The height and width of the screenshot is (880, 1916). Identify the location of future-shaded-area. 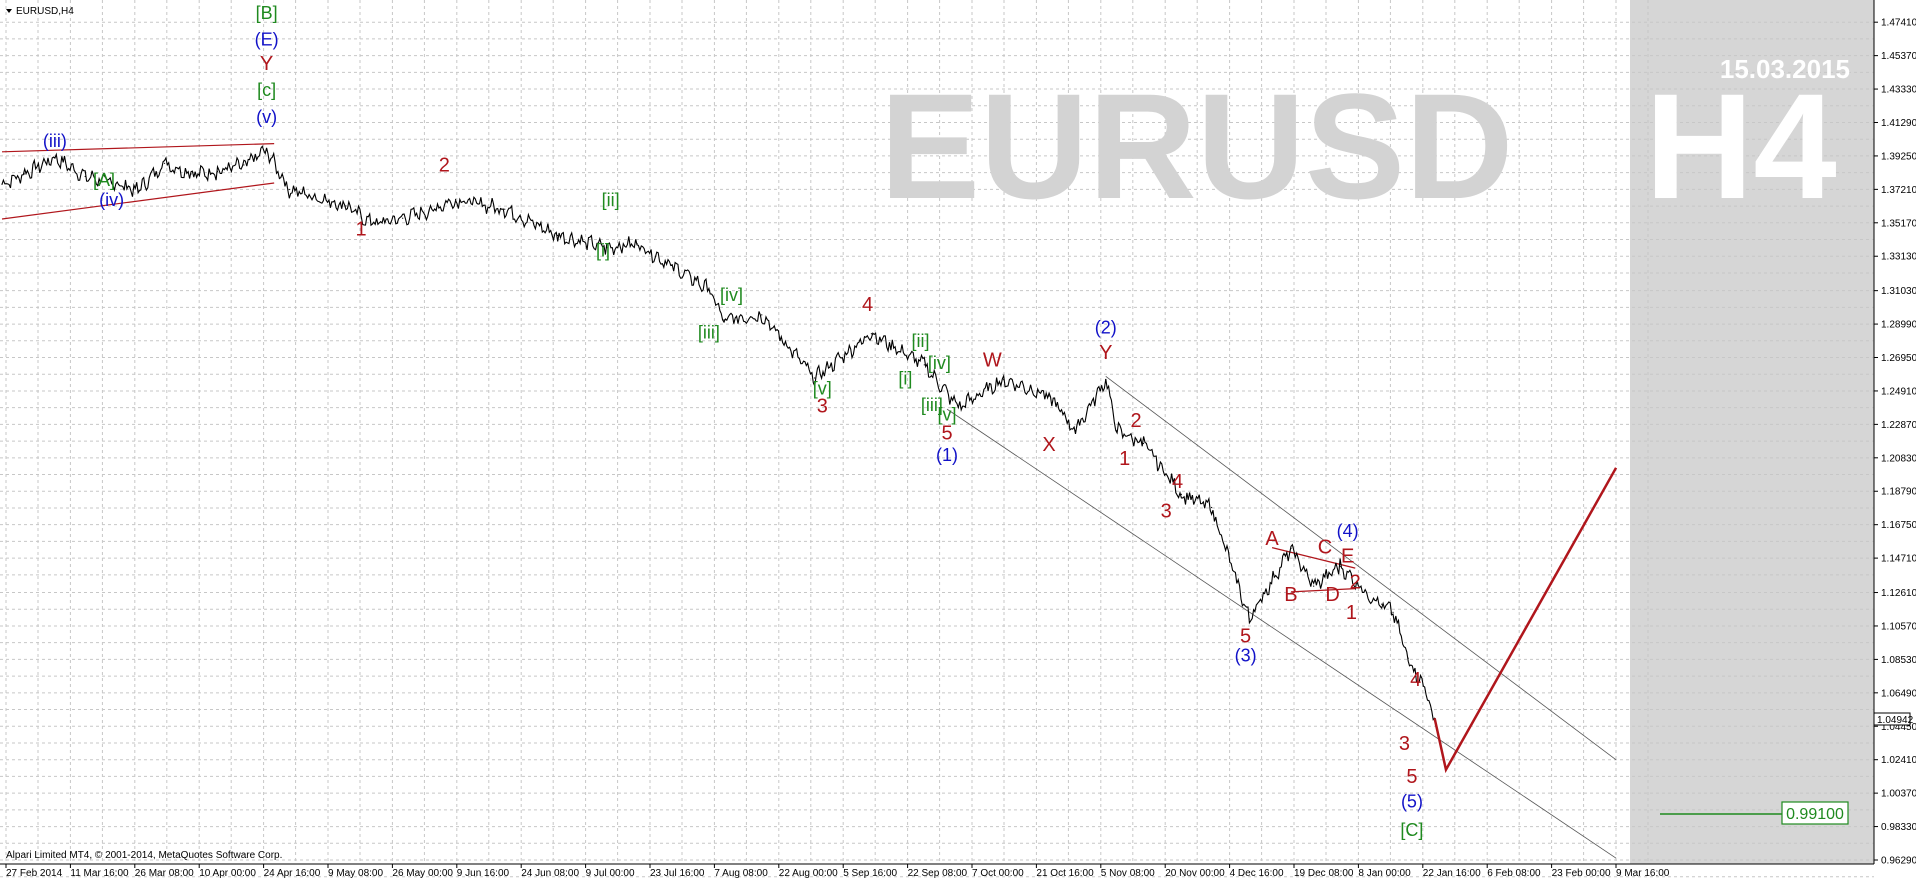
(1752, 432).